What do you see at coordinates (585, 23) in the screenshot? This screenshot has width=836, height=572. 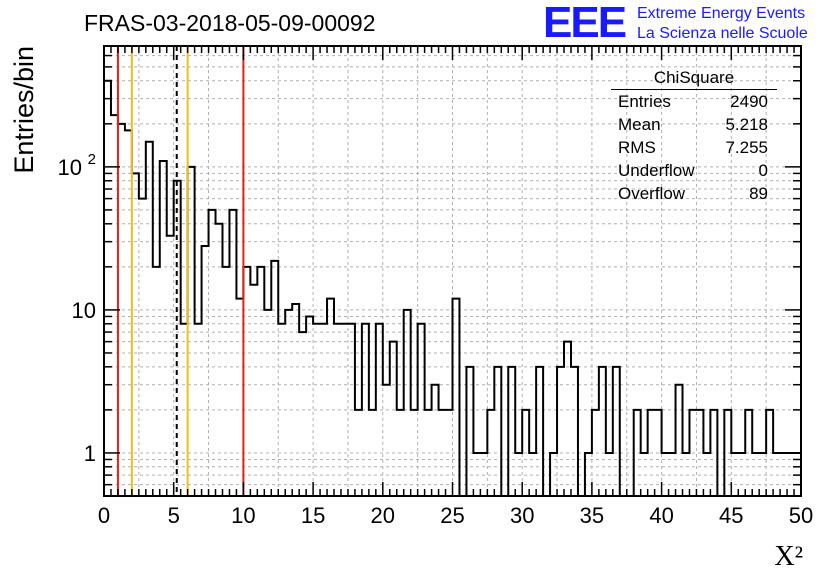 I see `eee-logo: EEE` at bounding box center [585, 23].